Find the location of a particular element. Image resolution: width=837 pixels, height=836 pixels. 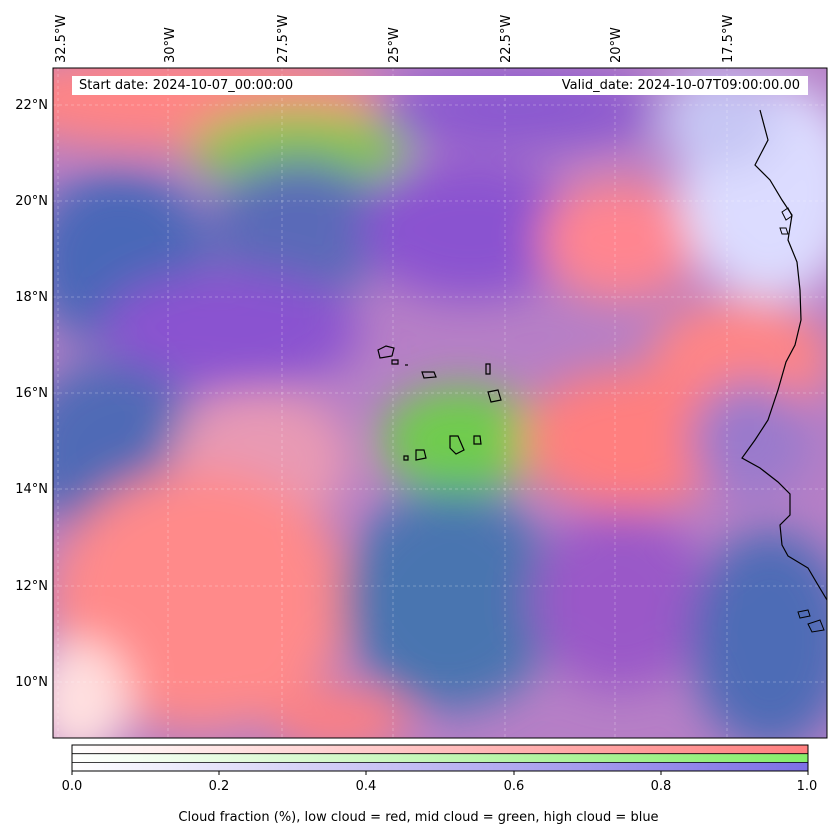

colorbar-tick-label: 0.2 is located at coordinates (219, 786).